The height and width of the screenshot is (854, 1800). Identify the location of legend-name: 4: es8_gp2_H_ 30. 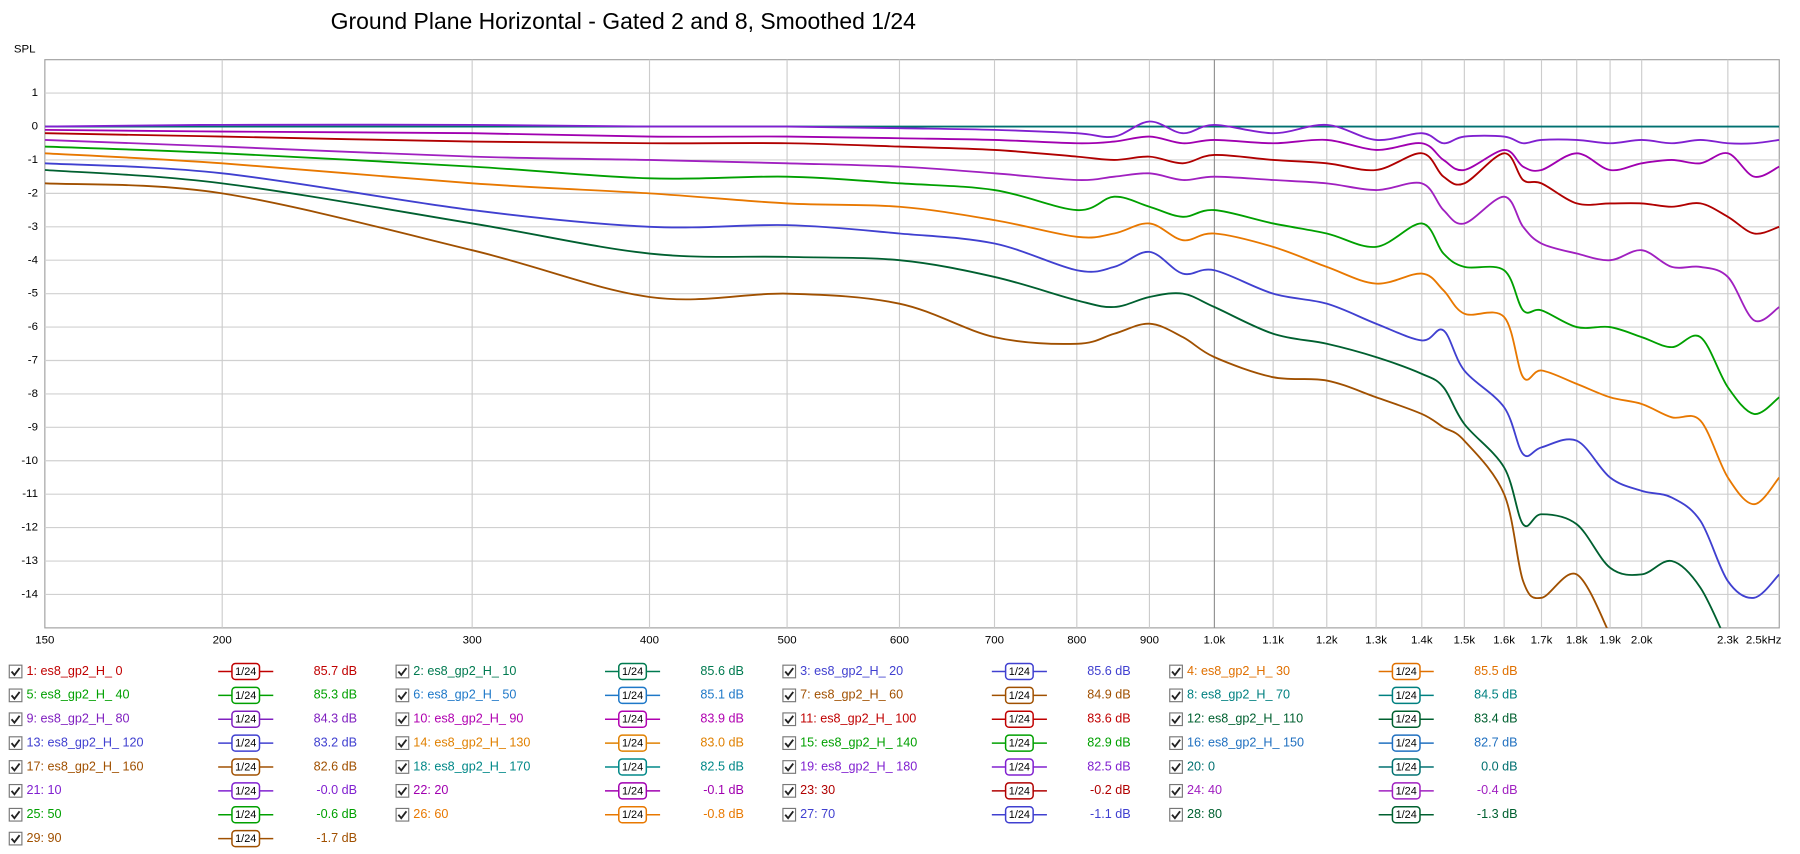
(1238, 671).